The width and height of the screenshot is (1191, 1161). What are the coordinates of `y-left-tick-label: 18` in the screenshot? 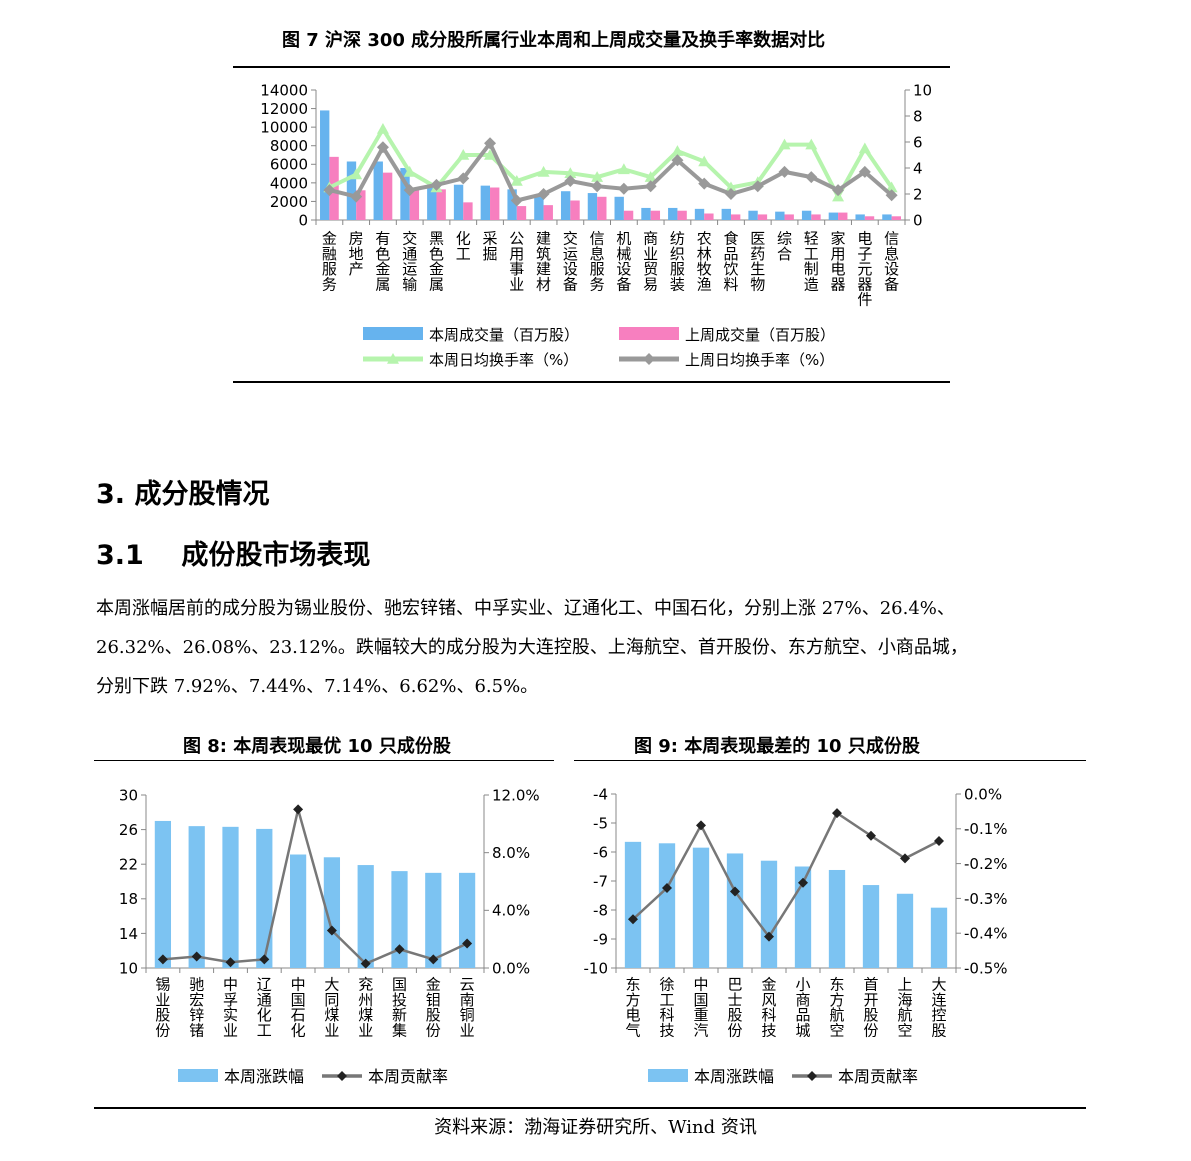 It's located at (128, 899).